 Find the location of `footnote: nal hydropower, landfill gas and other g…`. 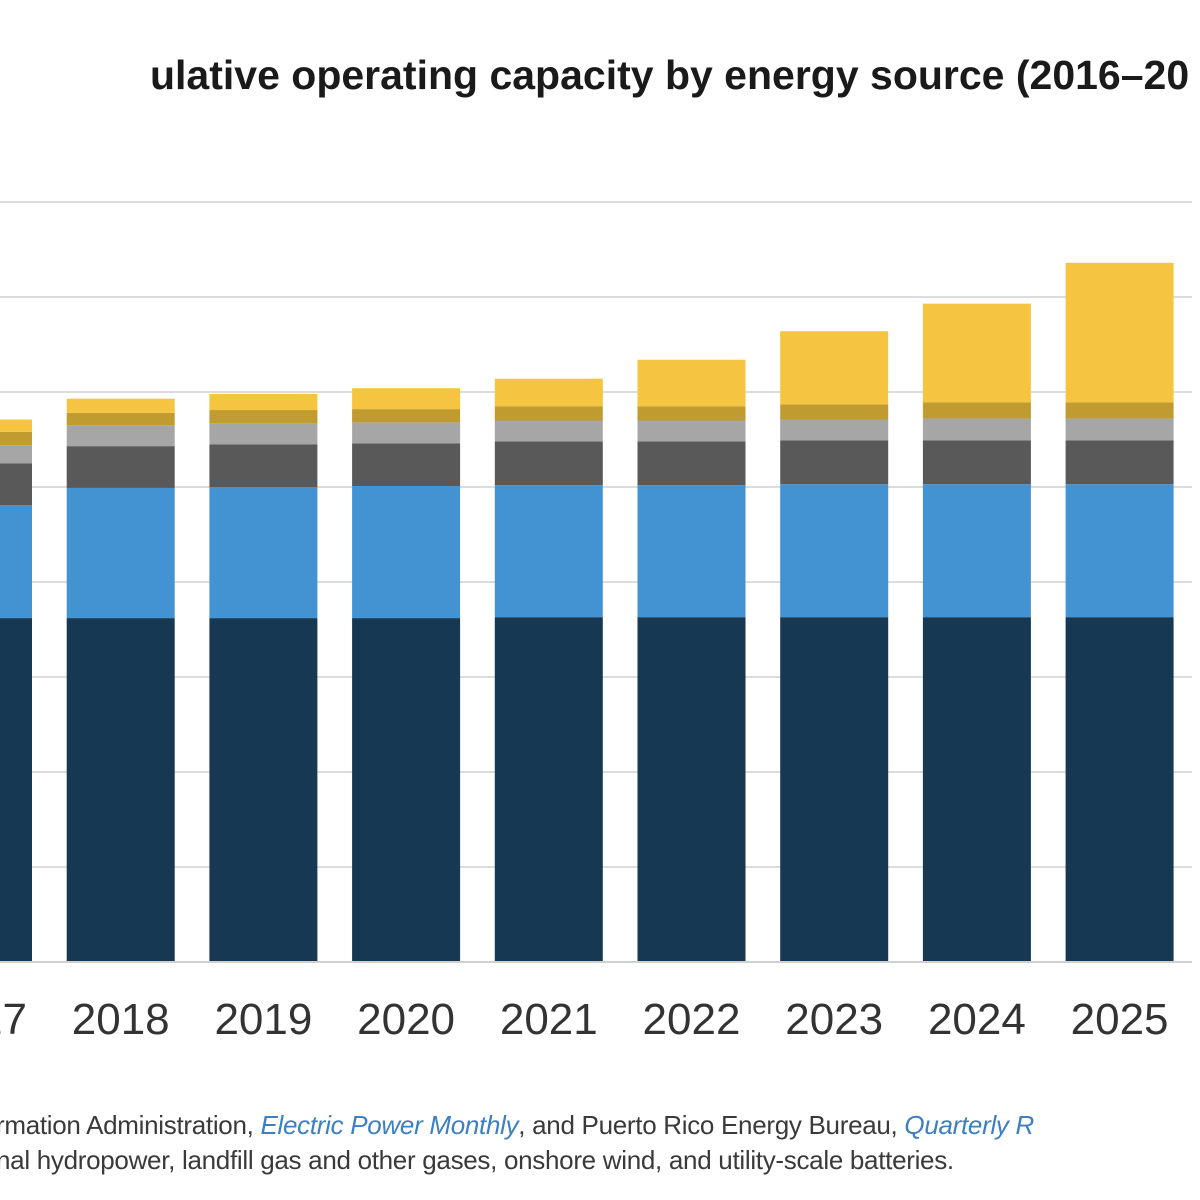

footnote: nal hydropower, landfill gas and other g… is located at coordinates (477, 1160).